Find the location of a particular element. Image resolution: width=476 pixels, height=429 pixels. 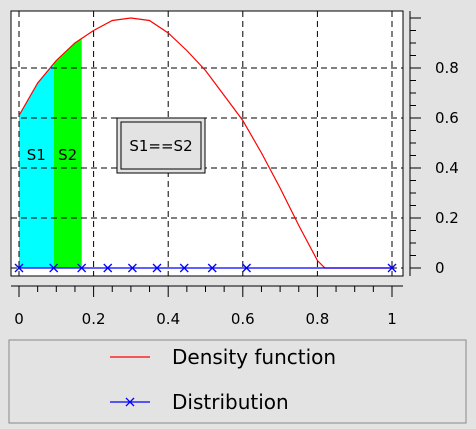

region-label-s1: S1 is located at coordinates (36, 155).